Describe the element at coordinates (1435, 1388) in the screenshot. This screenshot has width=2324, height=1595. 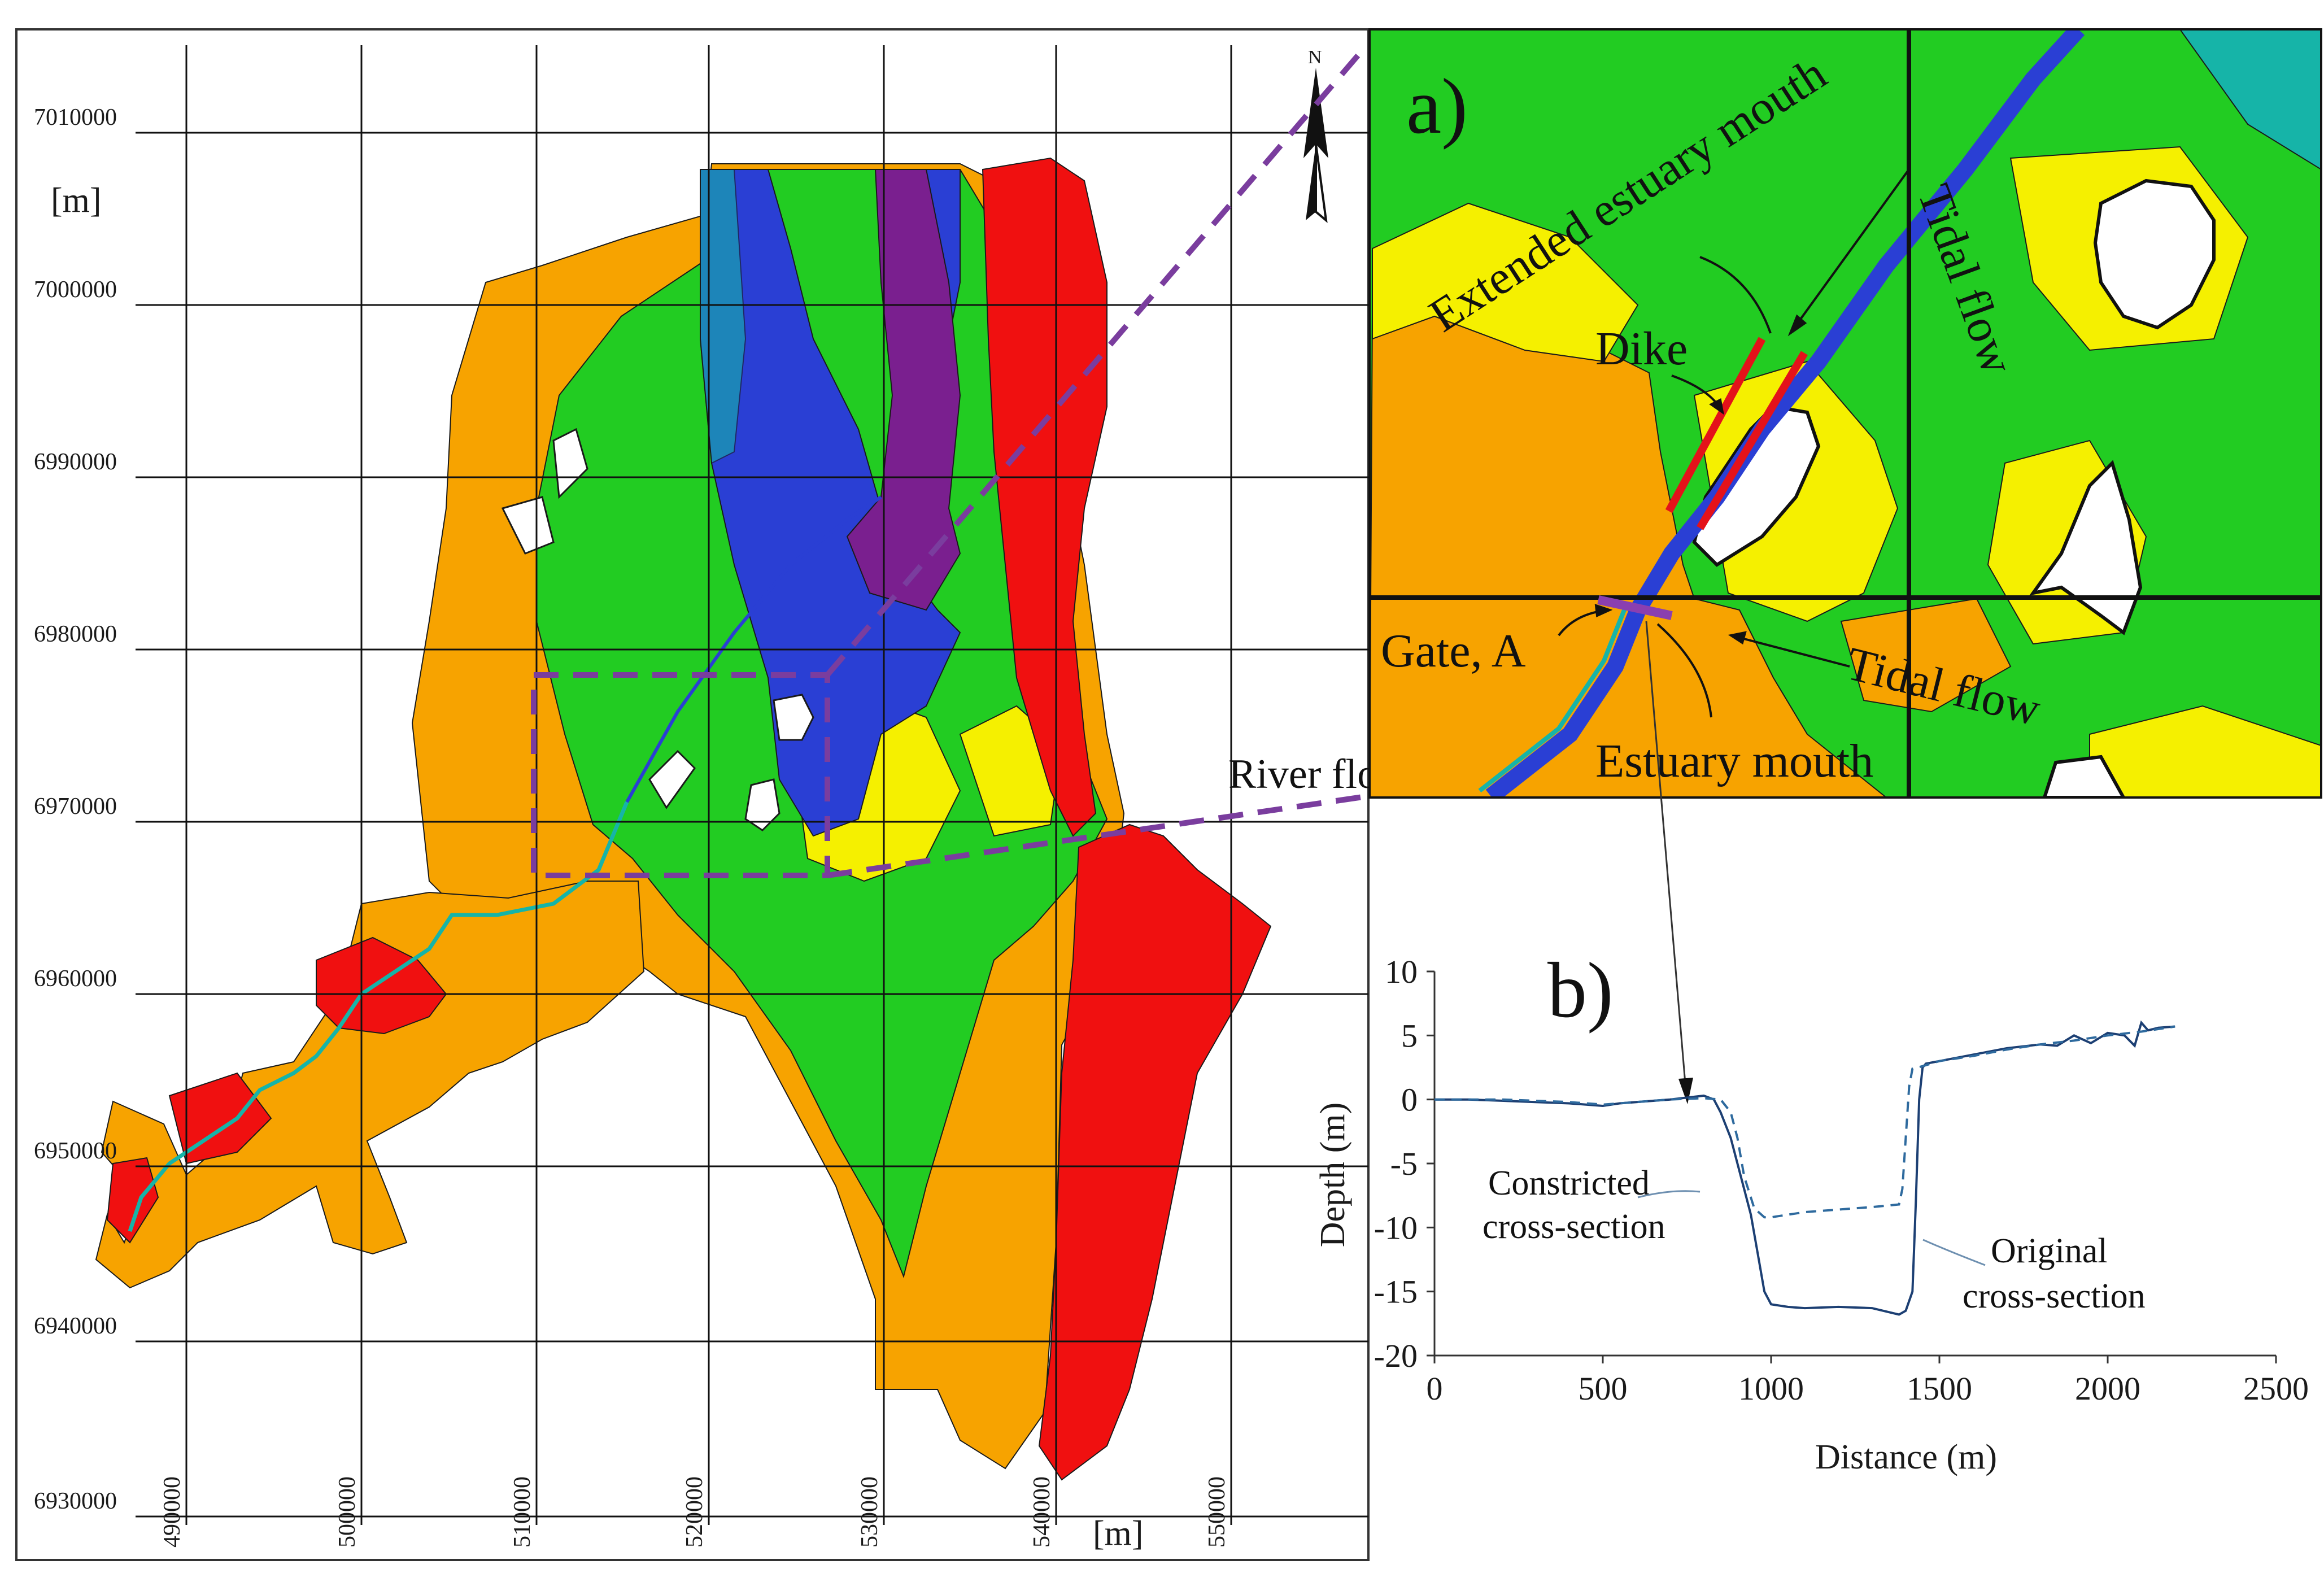
I see `x-tick-label: 0` at that location.